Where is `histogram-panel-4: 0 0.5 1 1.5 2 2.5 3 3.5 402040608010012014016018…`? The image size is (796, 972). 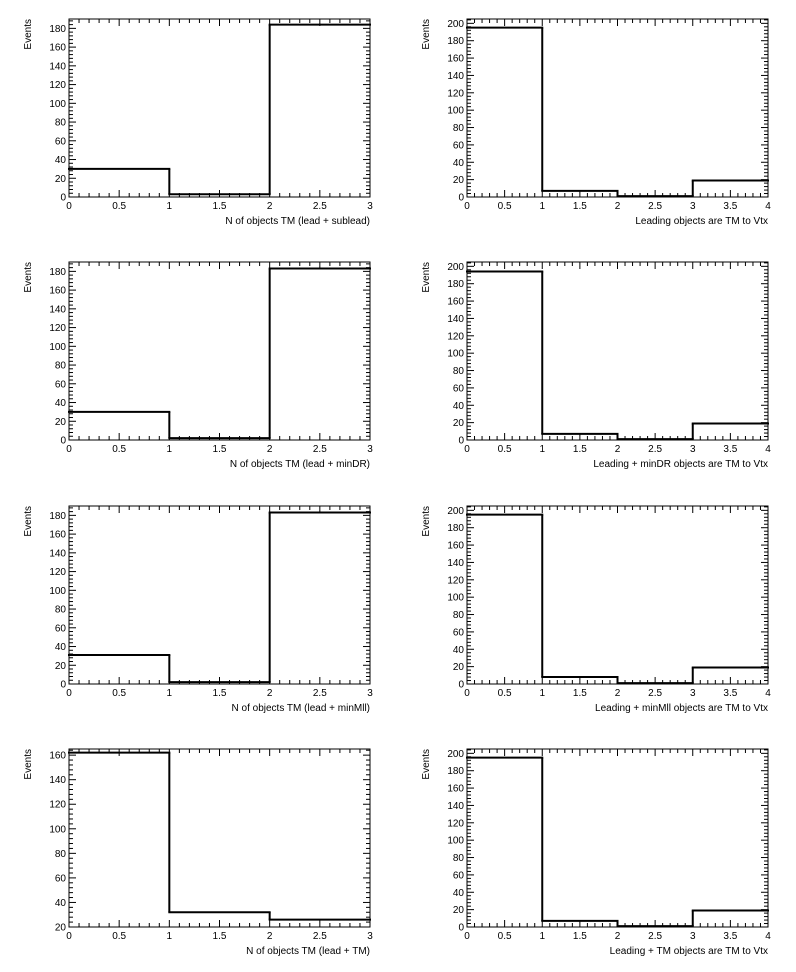 histogram-panel-4: 0 0.5 1 1.5 2 2.5 3 3.5 402040608010012014016018… is located at coordinates (596, 365).